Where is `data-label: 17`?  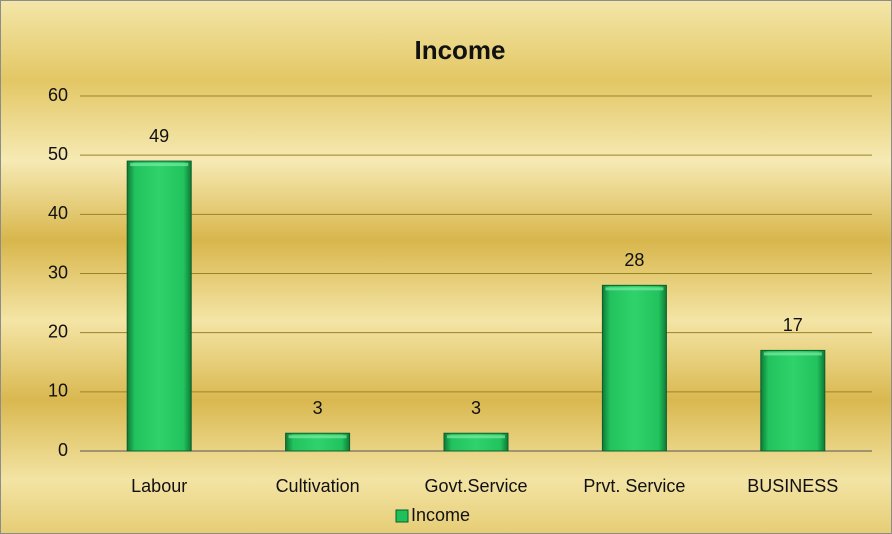 data-label: 17 is located at coordinates (793, 325).